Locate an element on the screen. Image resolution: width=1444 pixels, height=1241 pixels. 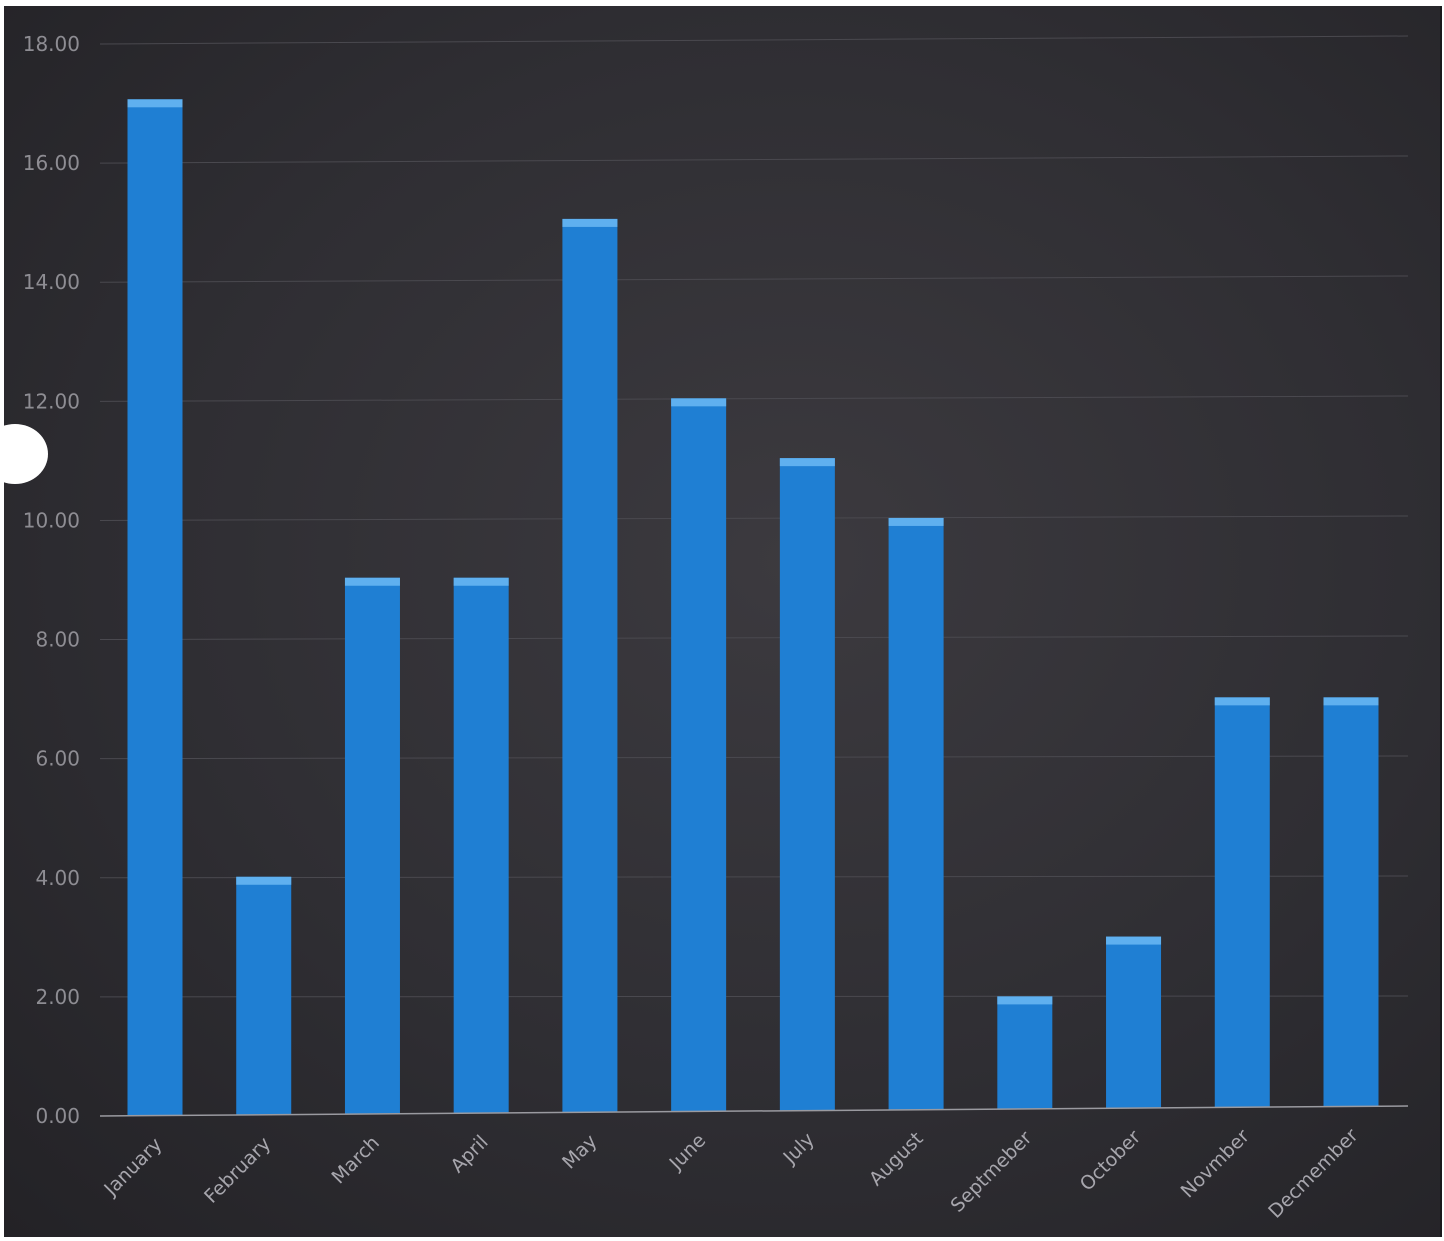
bar-april is located at coordinates (481, 845).